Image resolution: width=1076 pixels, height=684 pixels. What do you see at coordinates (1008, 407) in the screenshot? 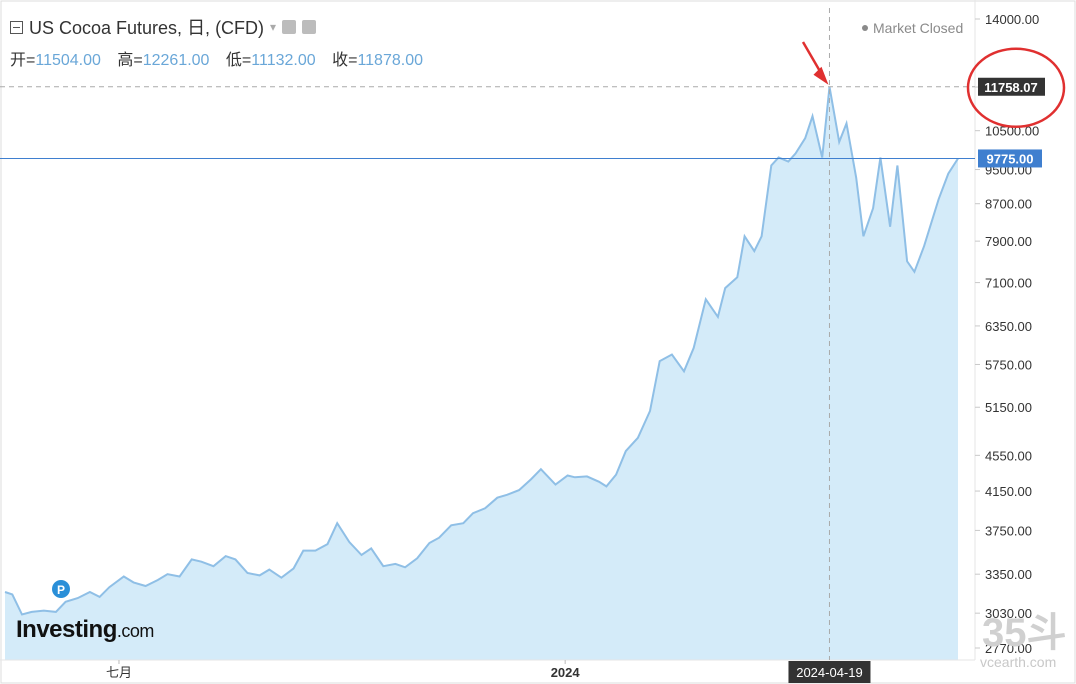
I see `y-tick-label: 5150.00` at bounding box center [1008, 407].